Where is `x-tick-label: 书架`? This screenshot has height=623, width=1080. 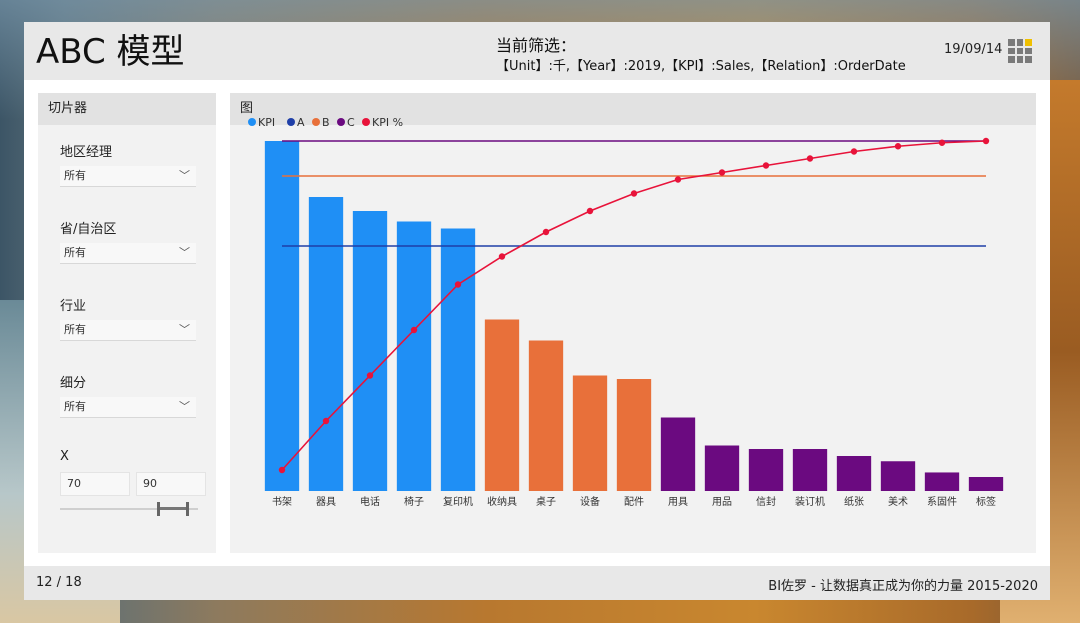
x-tick-label: 书架 is located at coordinates (282, 502).